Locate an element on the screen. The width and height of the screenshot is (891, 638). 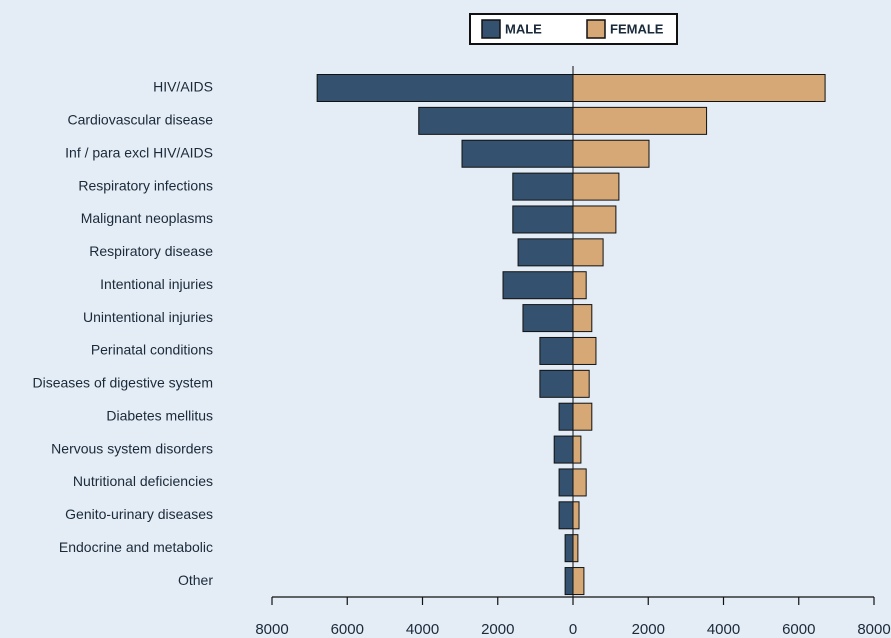
category-label: Nutritional deficiencies is located at coordinates (143, 481).